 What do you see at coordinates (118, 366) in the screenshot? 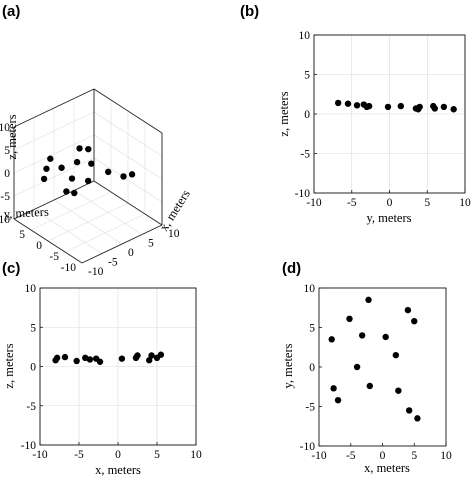
I see `panel-c-grid` at bounding box center [118, 366].